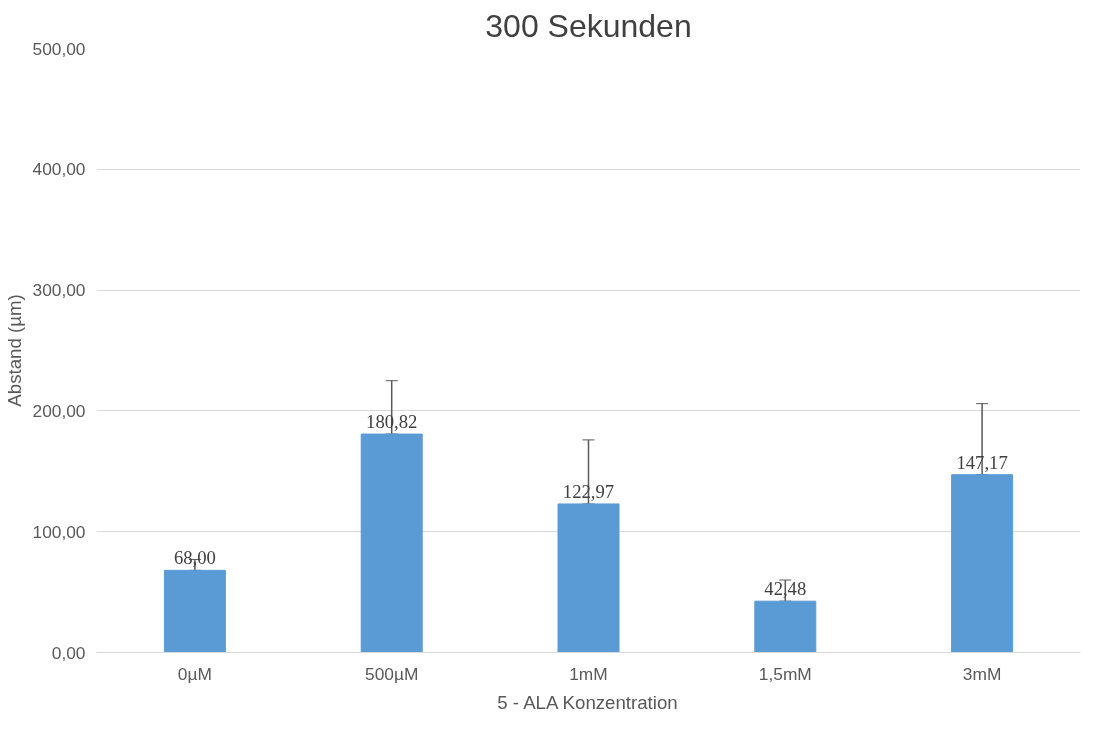 This screenshot has height=729, width=1114. I want to click on x-tick-label: 3mM, so click(982, 673).